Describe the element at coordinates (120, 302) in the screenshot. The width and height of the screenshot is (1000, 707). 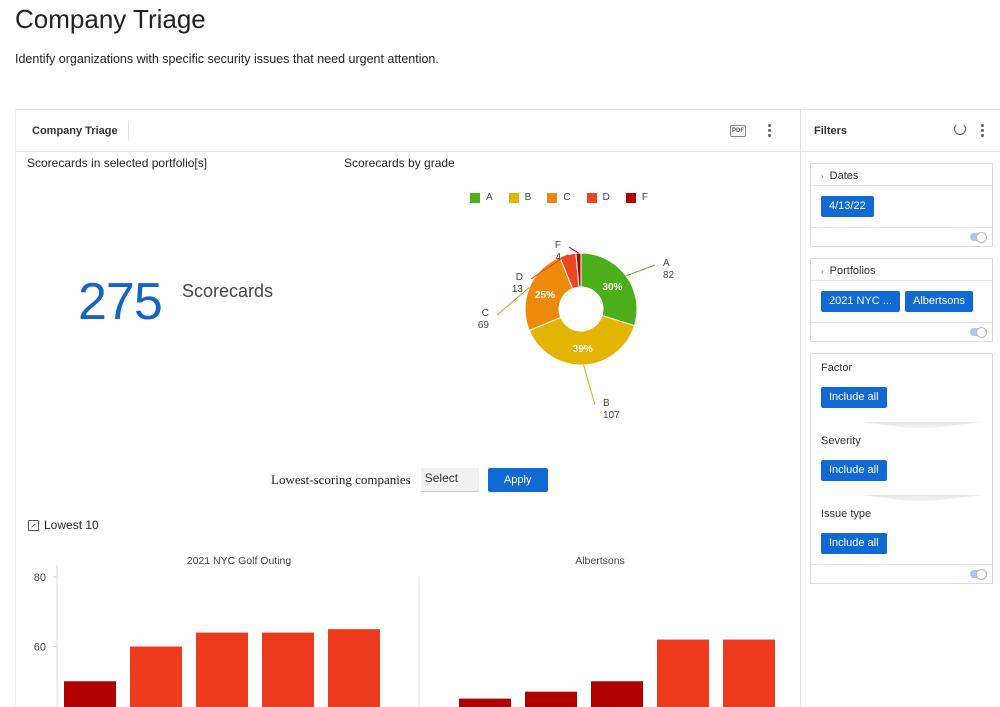
I see `scorecard-count: 275` at that location.